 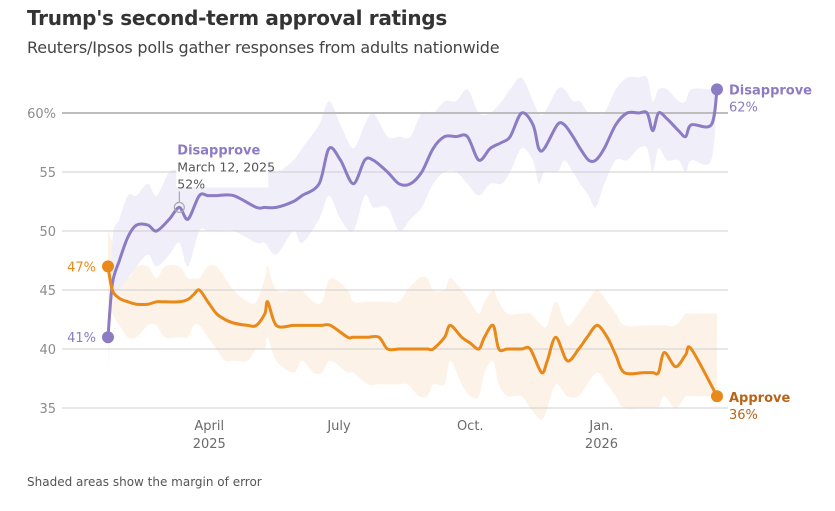 What do you see at coordinates (47, 291) in the screenshot?
I see `y-tick-label: 45` at bounding box center [47, 291].